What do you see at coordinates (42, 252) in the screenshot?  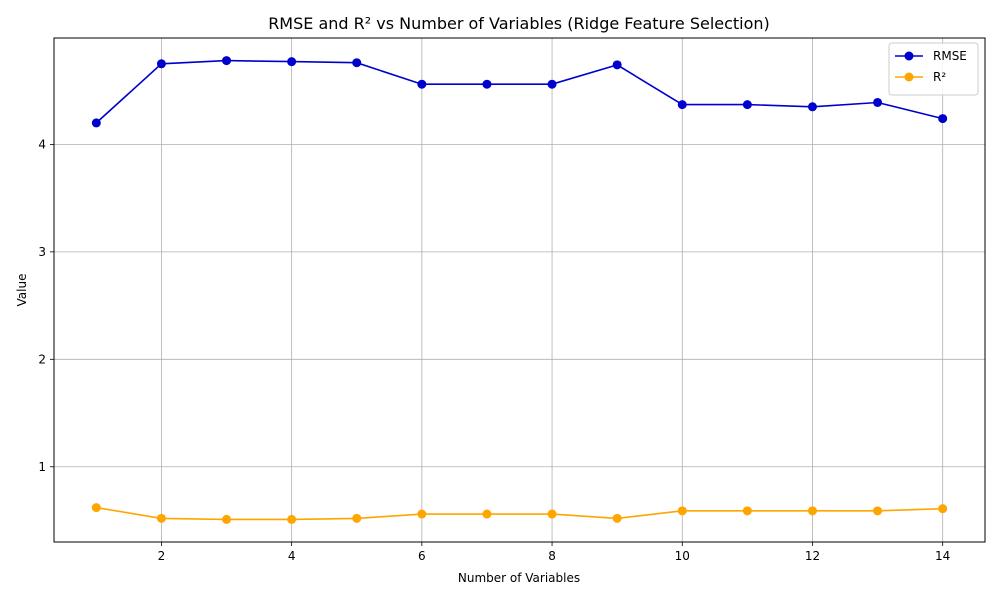 I see `y-tick-label: 3` at bounding box center [42, 252].